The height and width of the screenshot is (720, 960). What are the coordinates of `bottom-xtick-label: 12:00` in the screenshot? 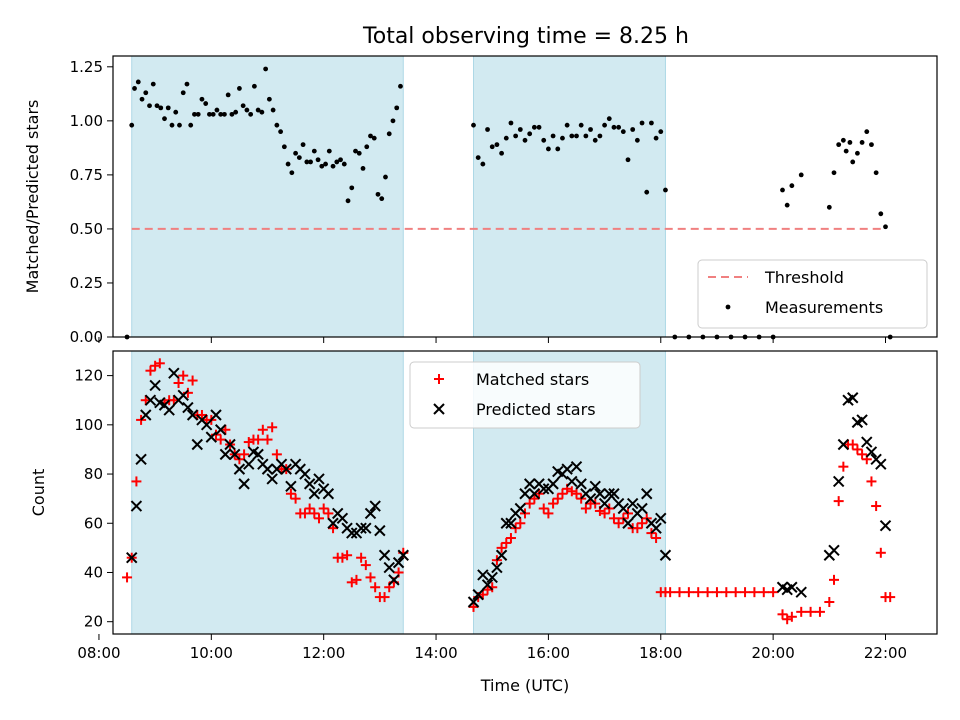 It's located at (323, 653).